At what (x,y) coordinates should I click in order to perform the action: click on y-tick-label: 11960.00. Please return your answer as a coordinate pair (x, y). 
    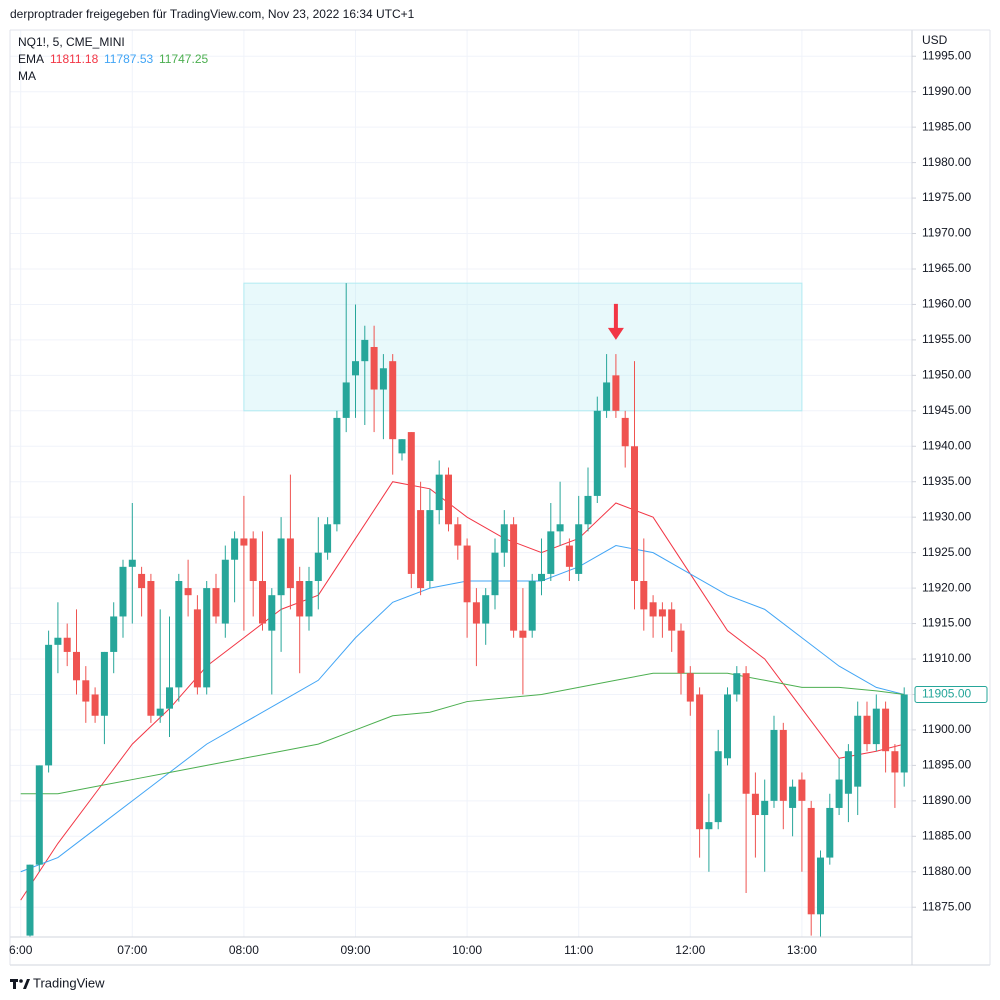
    Looking at the image, I should click on (946, 304).